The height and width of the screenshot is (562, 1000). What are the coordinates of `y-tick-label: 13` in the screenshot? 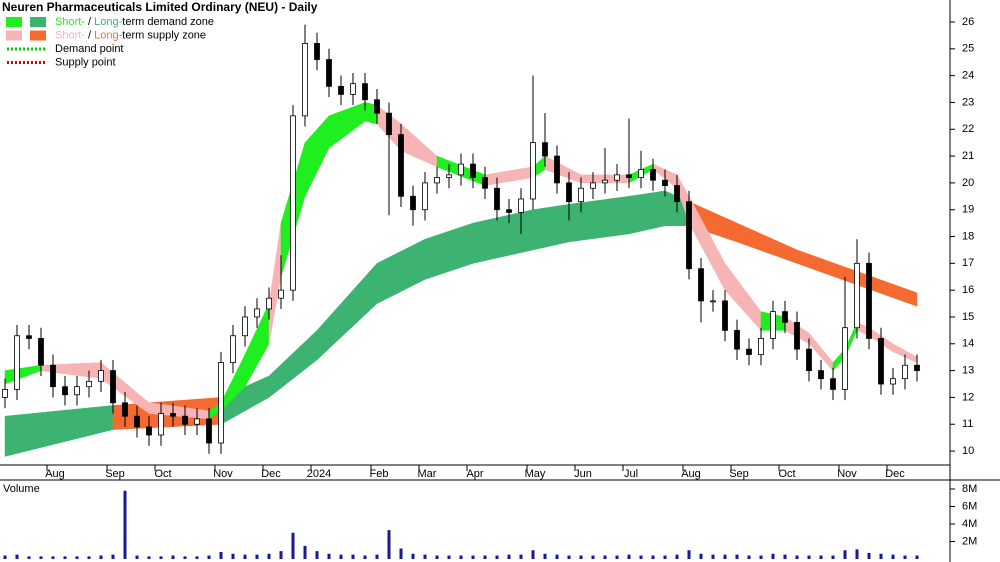 It's located at (968, 371).